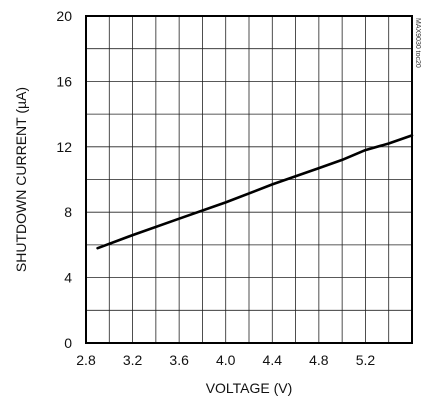 This screenshot has height=402, width=423. I want to click on x-tick-label: 4.8, so click(319, 360).